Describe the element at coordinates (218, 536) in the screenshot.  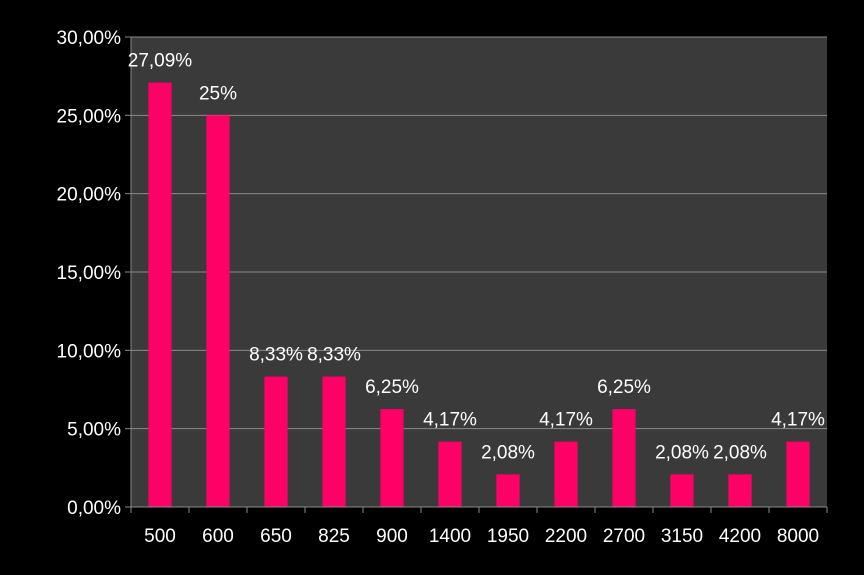
I see `x-tick-label: 600` at that location.